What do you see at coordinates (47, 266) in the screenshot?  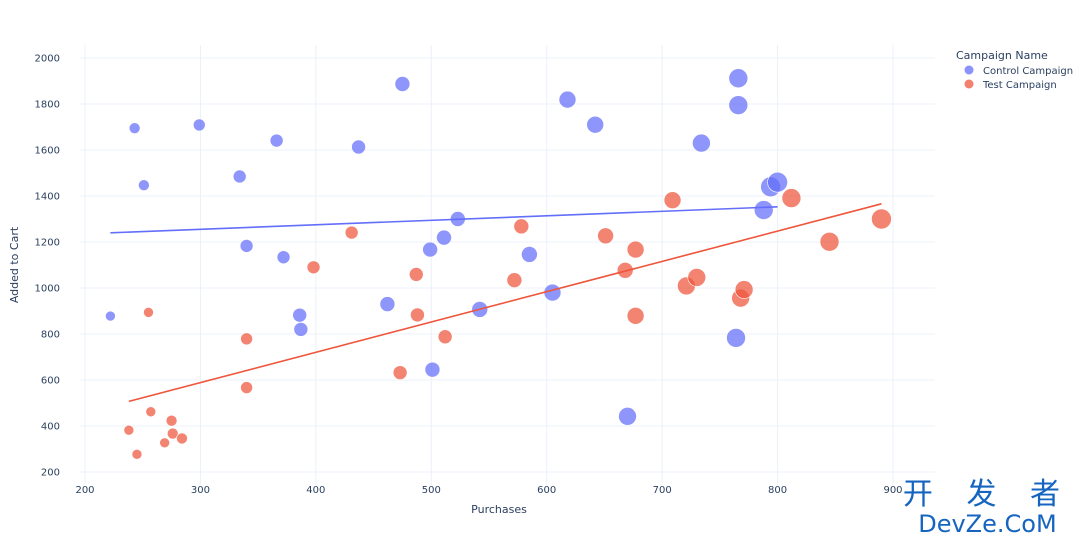 I see `y-axis-ticks: 200 400 600 800 1000 1200 1400 1600 1800 2000` at bounding box center [47, 266].